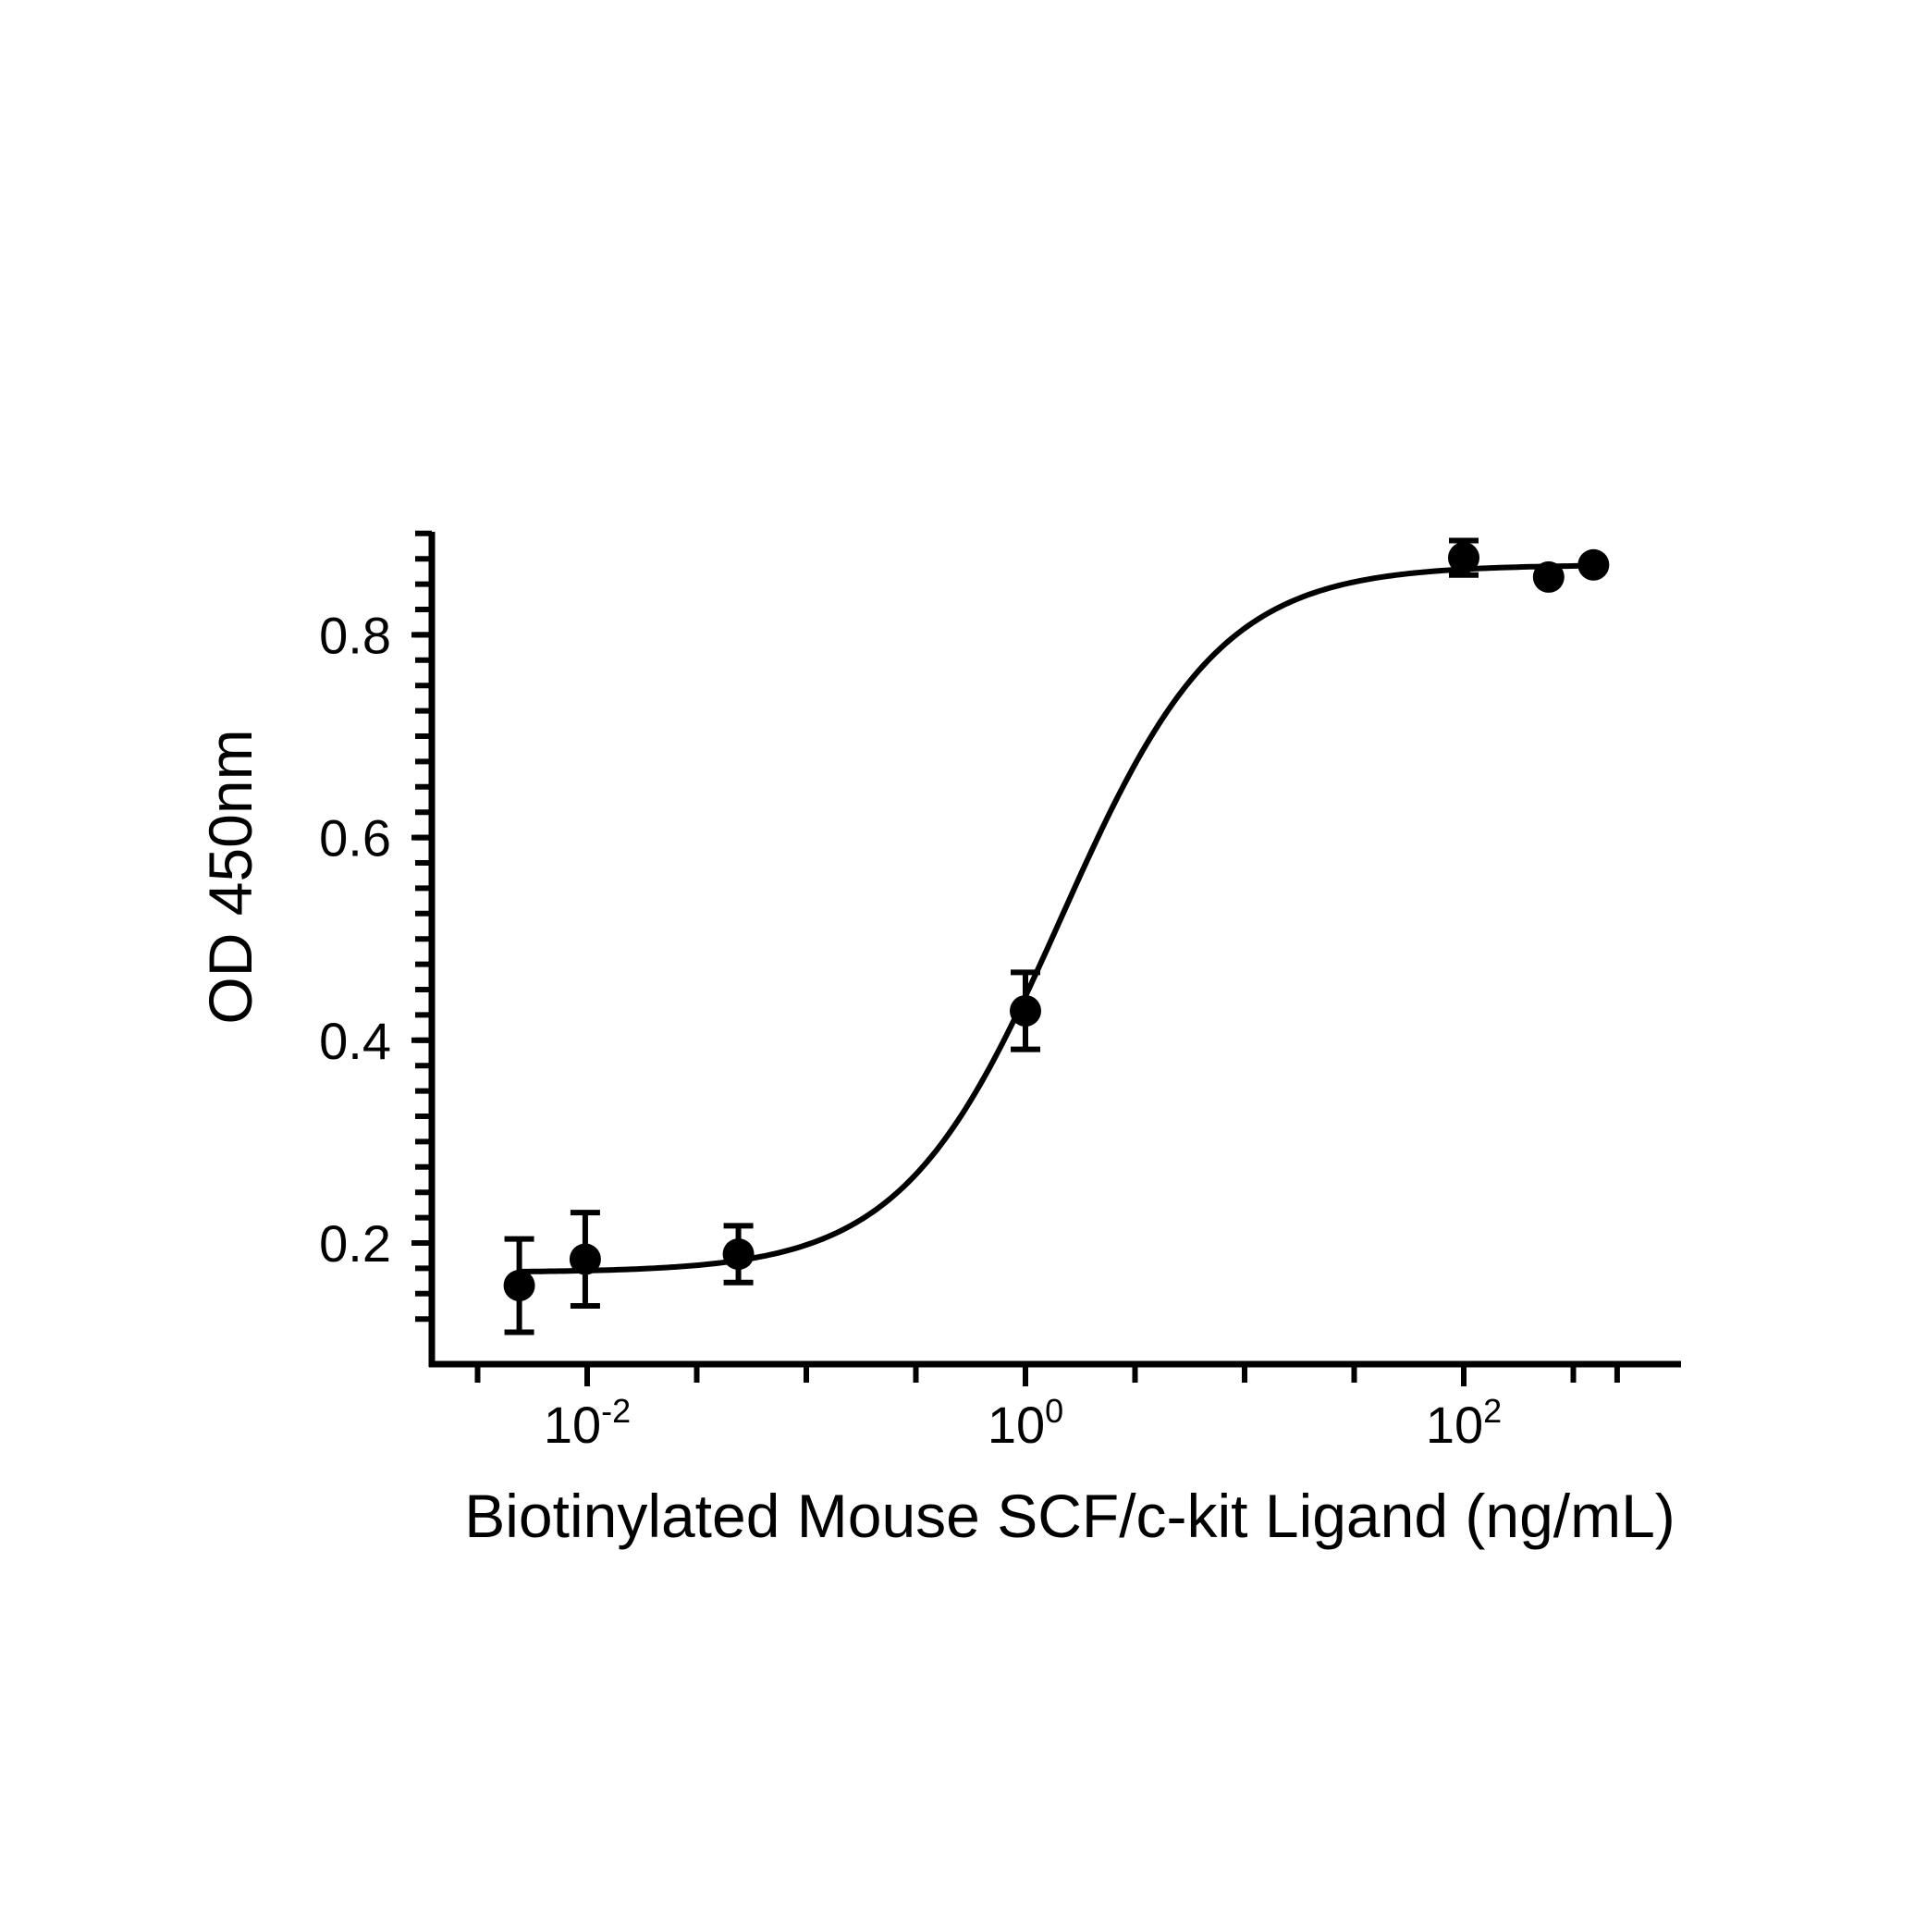 The height and width of the screenshot is (1932, 1927). Describe the element at coordinates (355, 1243) in the screenshot. I see `y-tick-label: 0.2` at that location.